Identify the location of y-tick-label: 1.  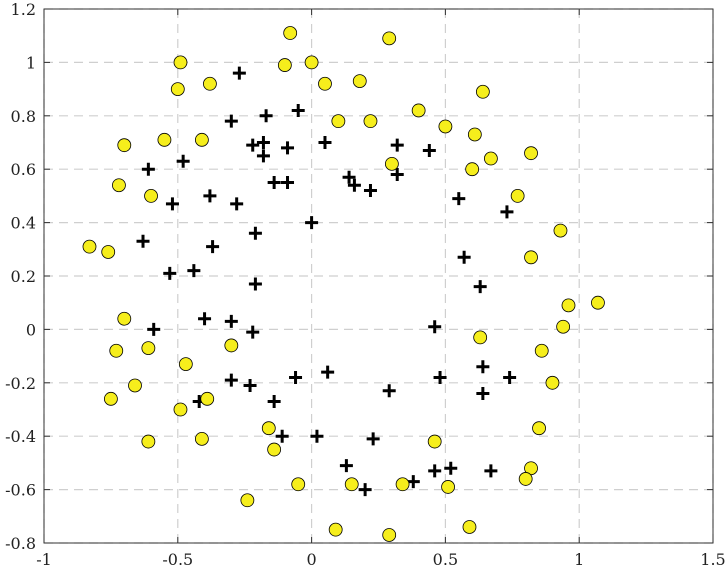
(31, 62).